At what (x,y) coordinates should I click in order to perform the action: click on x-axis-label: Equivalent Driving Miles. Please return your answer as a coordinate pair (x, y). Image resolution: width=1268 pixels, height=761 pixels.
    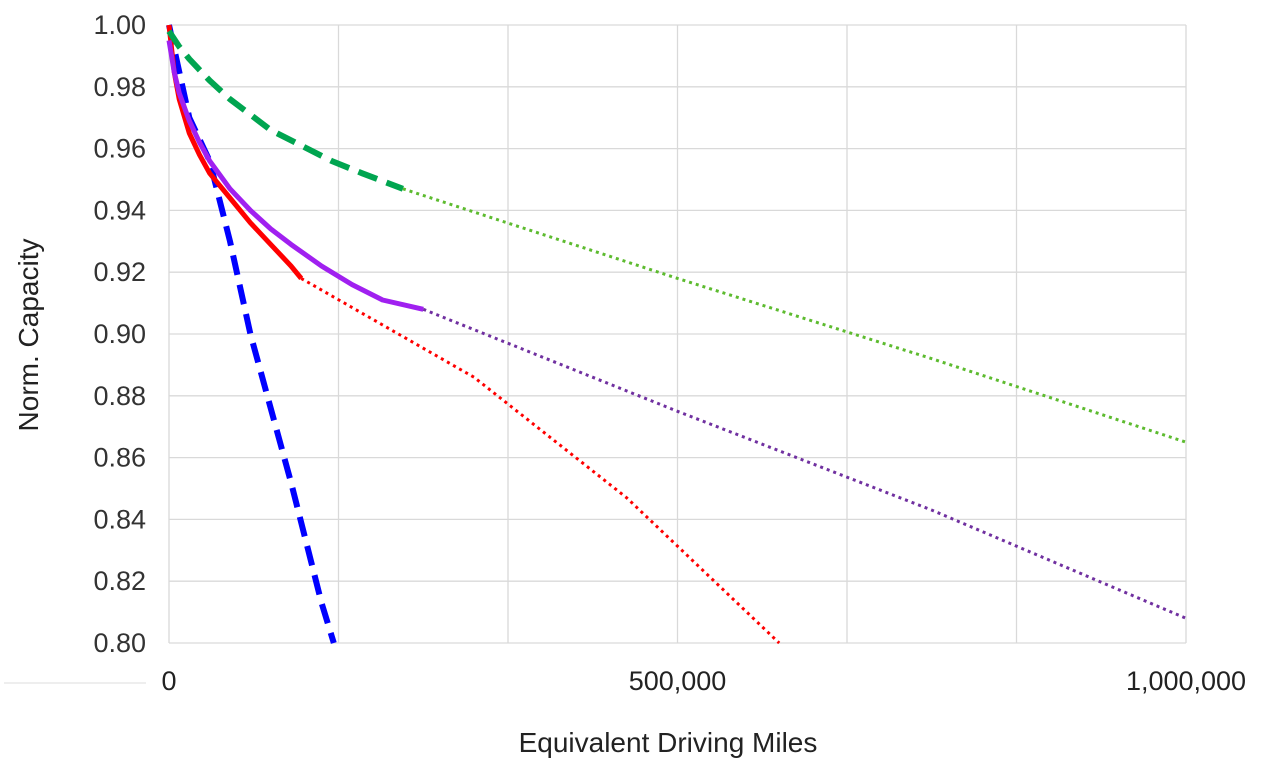
    Looking at the image, I should click on (668, 742).